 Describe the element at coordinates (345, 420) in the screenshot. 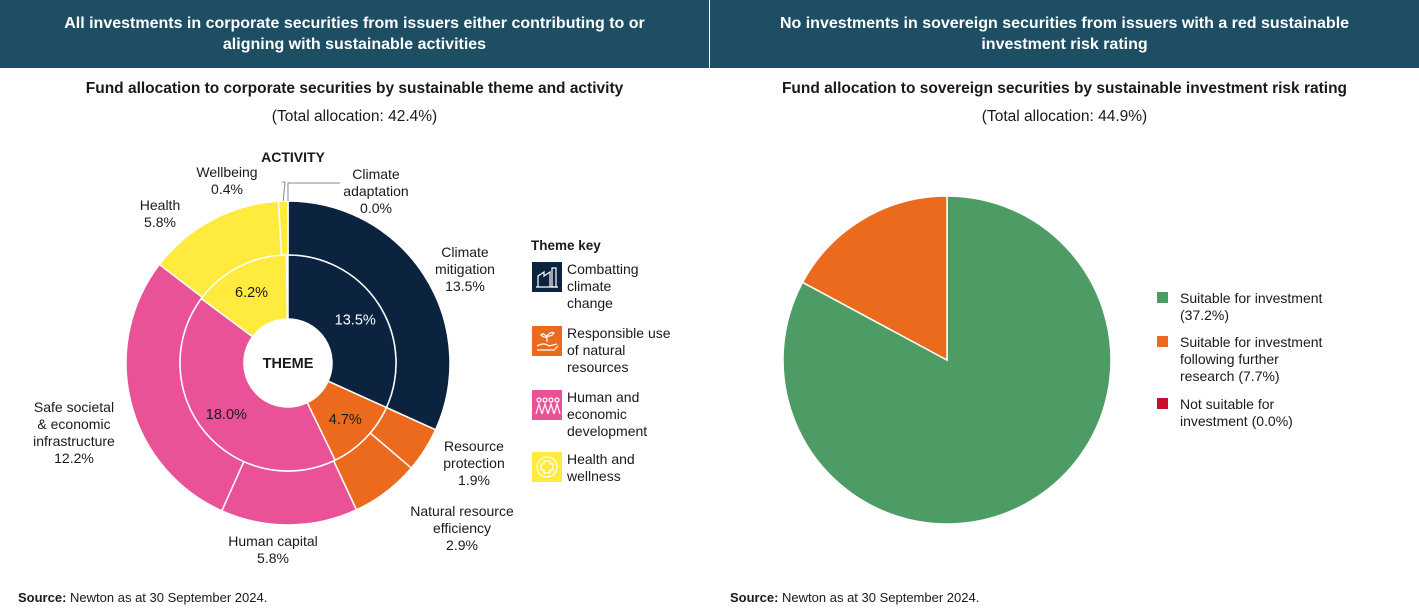

I see `inner-value-label: 4.7%` at that location.